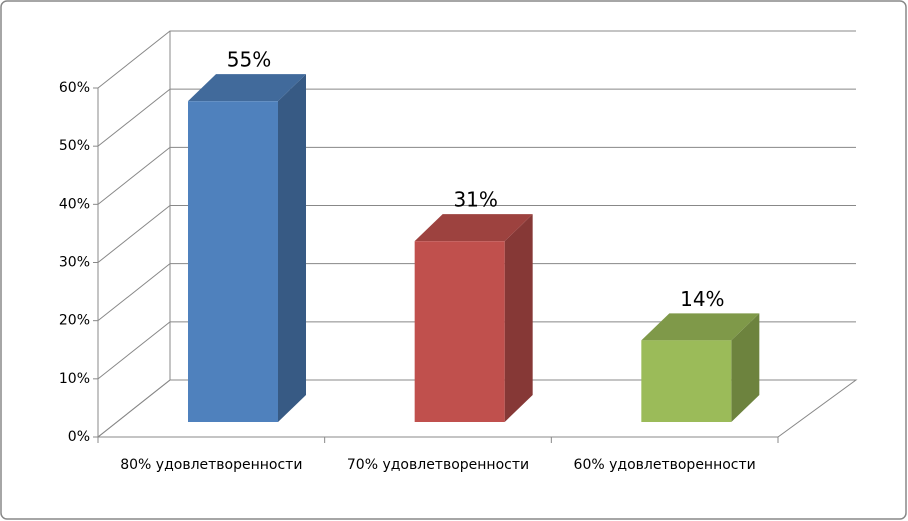 Image resolution: width=908 pixels, height=521 pixels. I want to click on data-label: 31%, so click(475, 200).